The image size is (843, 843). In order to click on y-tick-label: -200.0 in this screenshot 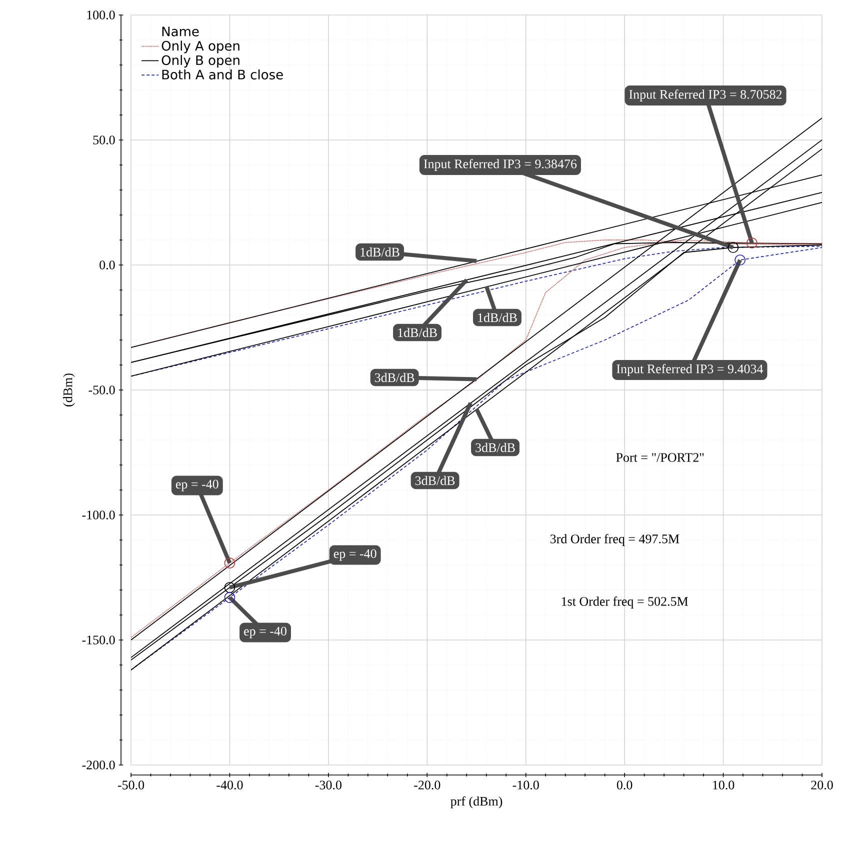, I will do `click(98, 765)`.